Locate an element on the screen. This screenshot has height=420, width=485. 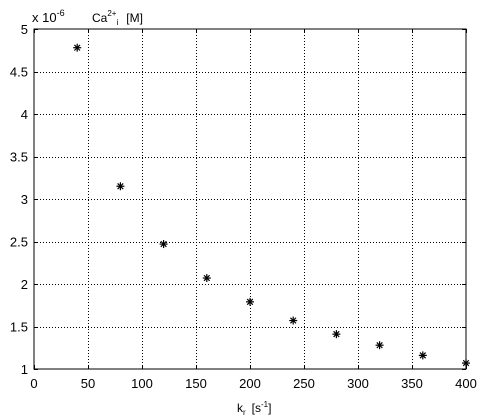
x-tick-label: 50 is located at coordinates (88, 383).